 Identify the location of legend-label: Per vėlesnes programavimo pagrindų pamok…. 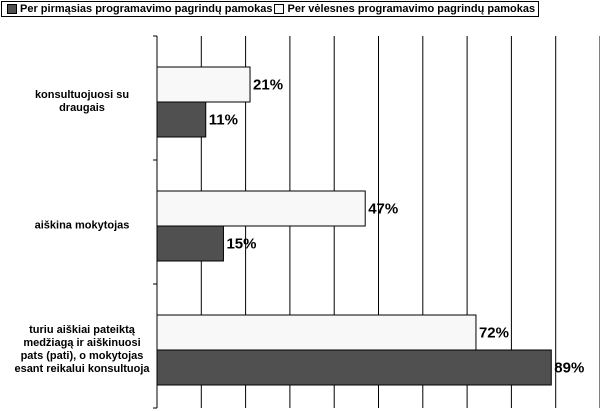
(411, 9).